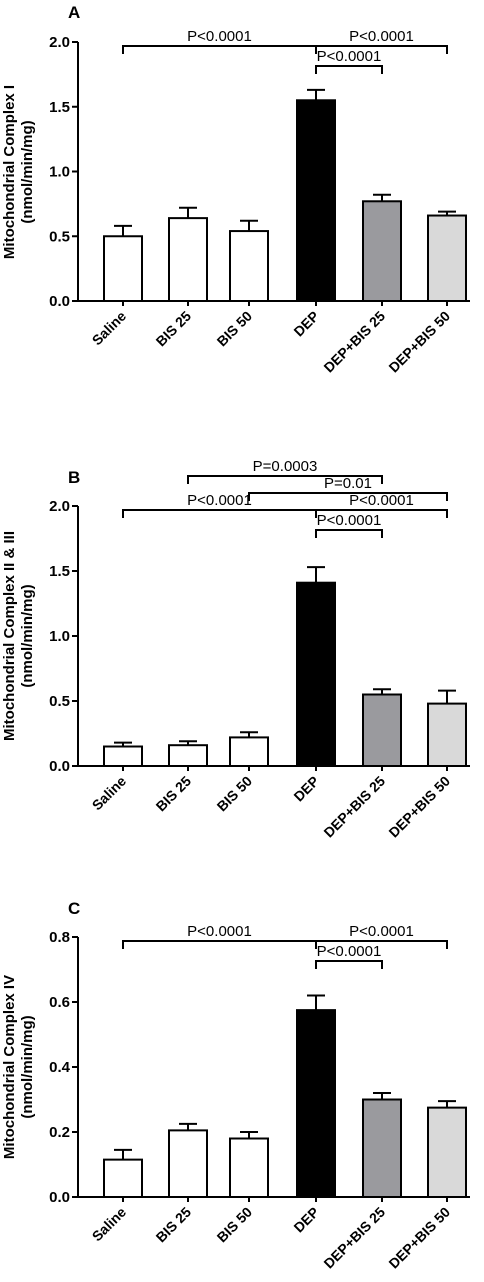 The image size is (484, 1282). I want to click on y-axis-label: Mitochondrial Complex IV, so click(9, 1067).